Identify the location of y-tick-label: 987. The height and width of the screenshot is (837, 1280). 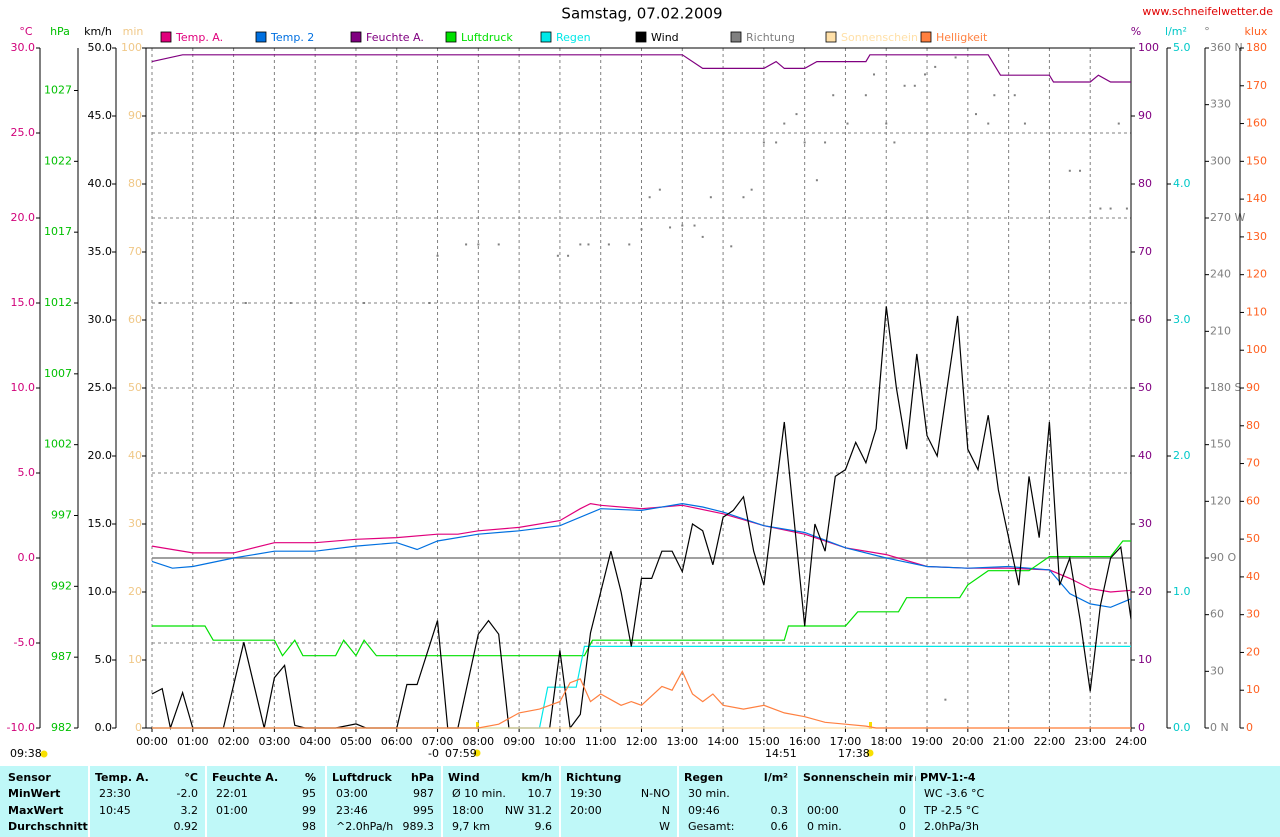
(61, 656).